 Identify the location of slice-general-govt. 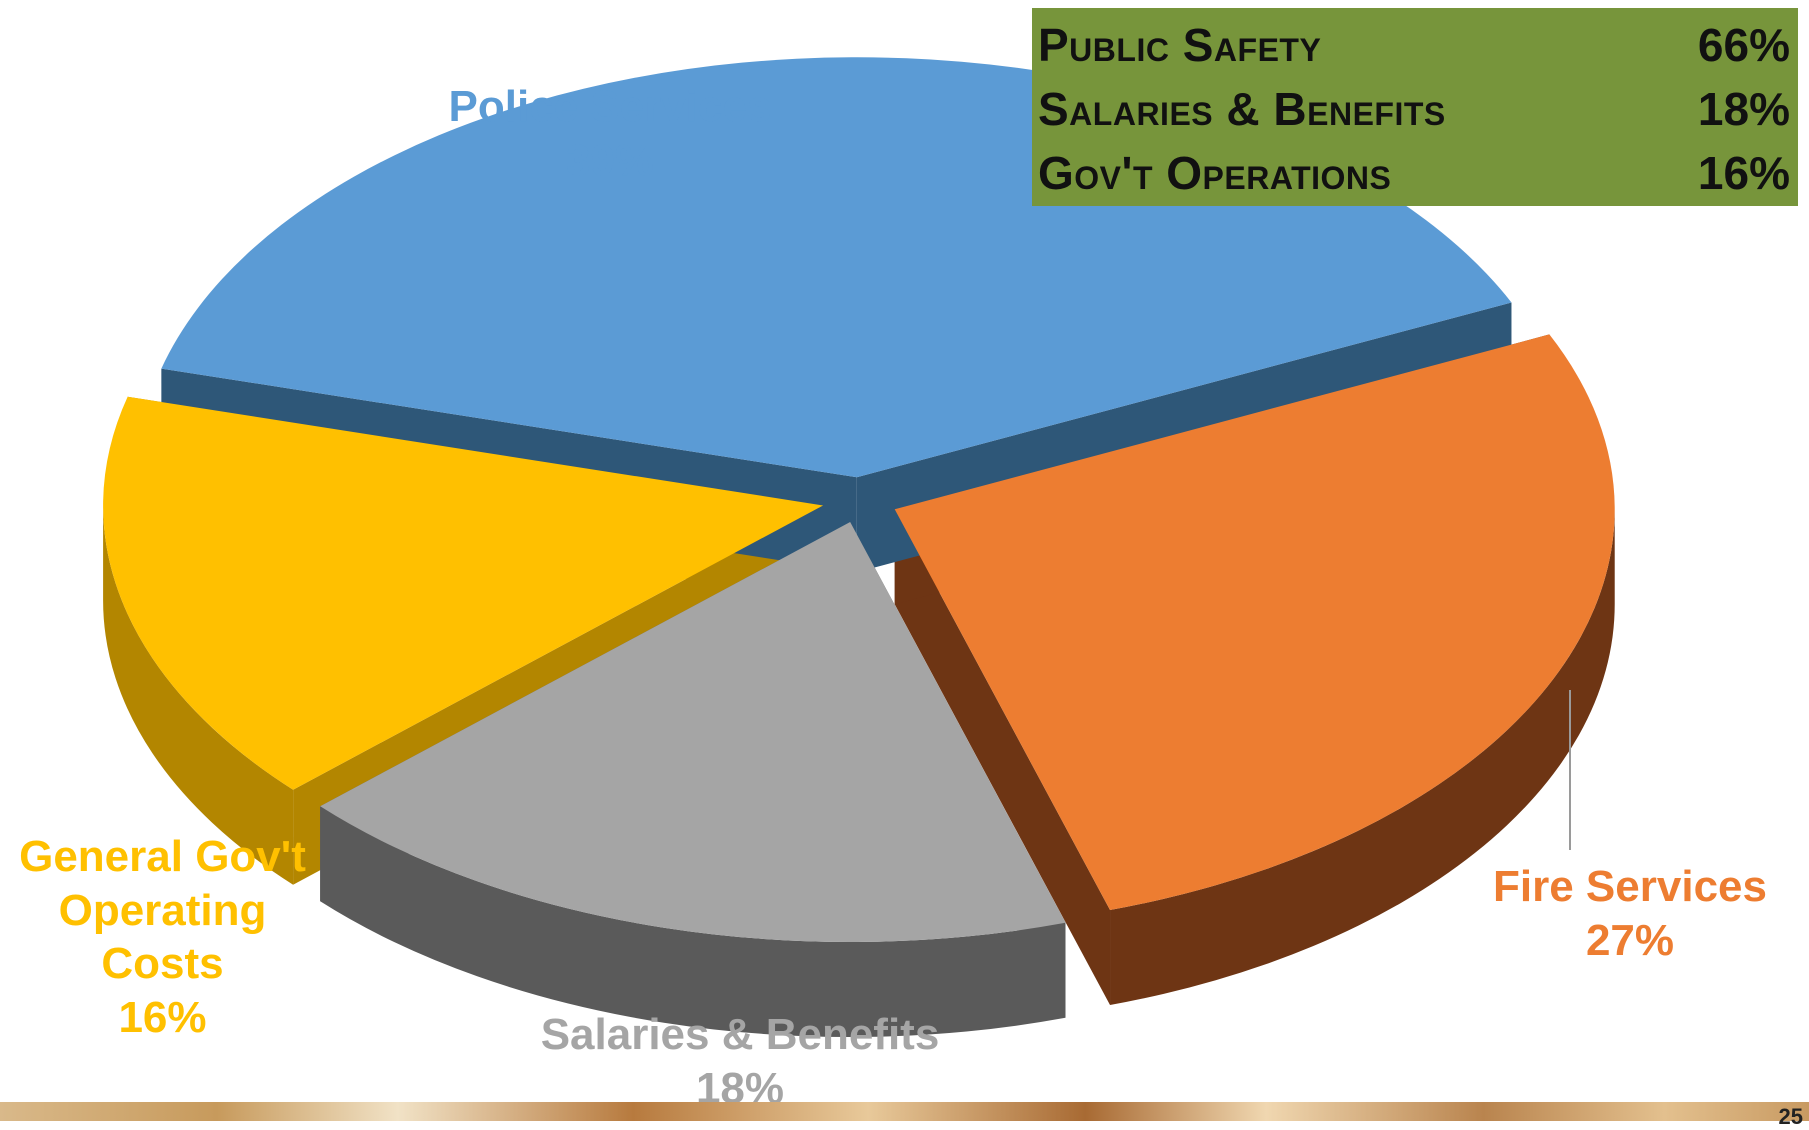
(463, 593).